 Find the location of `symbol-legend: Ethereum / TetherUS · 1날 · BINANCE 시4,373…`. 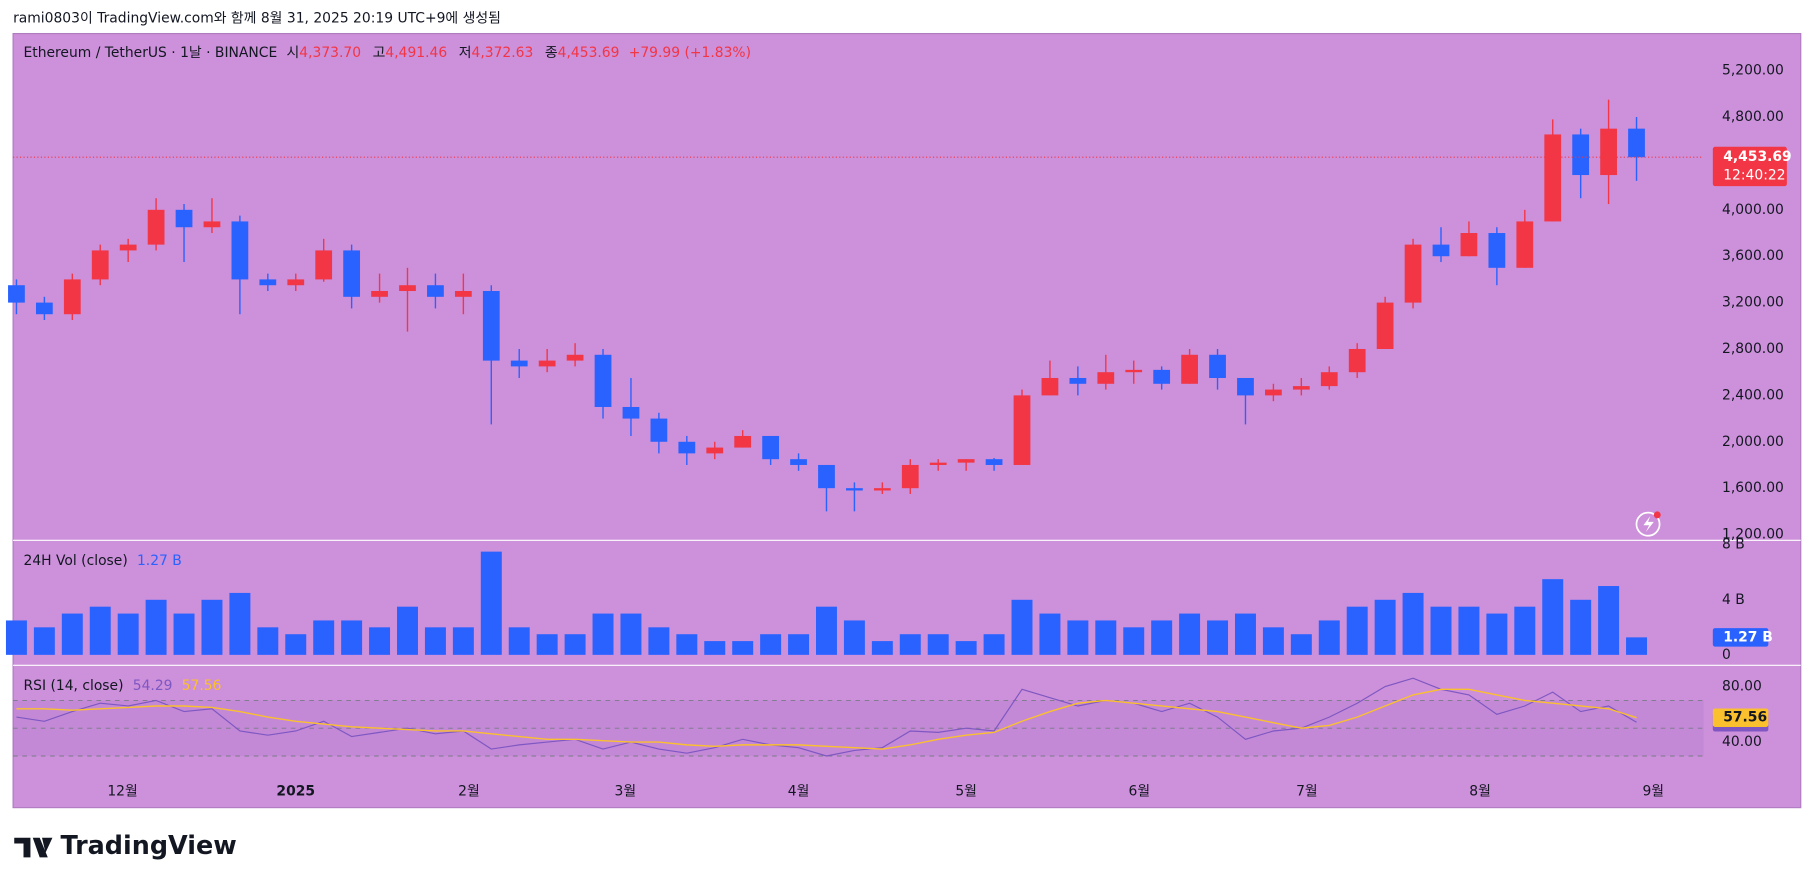

symbol-legend: Ethereum / TetherUS · 1날 · BINANCE 시4,373… is located at coordinates (388, 53).